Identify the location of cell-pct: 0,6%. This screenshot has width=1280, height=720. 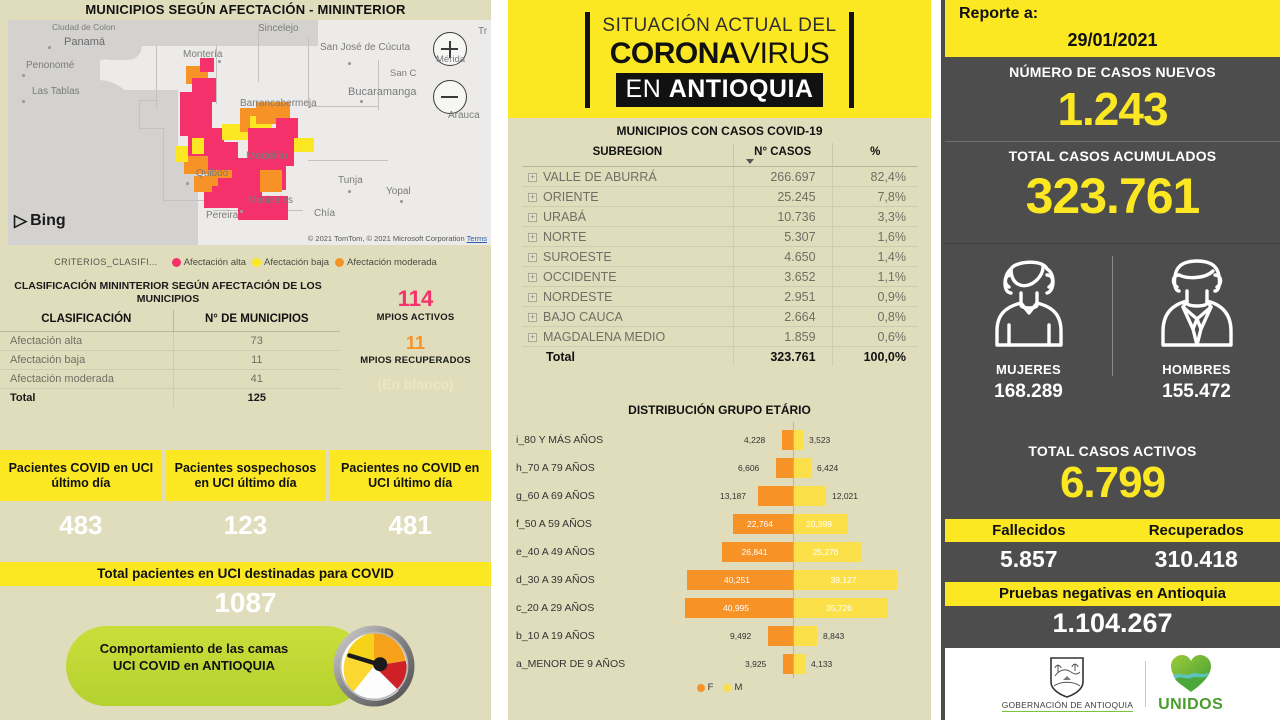
(874, 336).